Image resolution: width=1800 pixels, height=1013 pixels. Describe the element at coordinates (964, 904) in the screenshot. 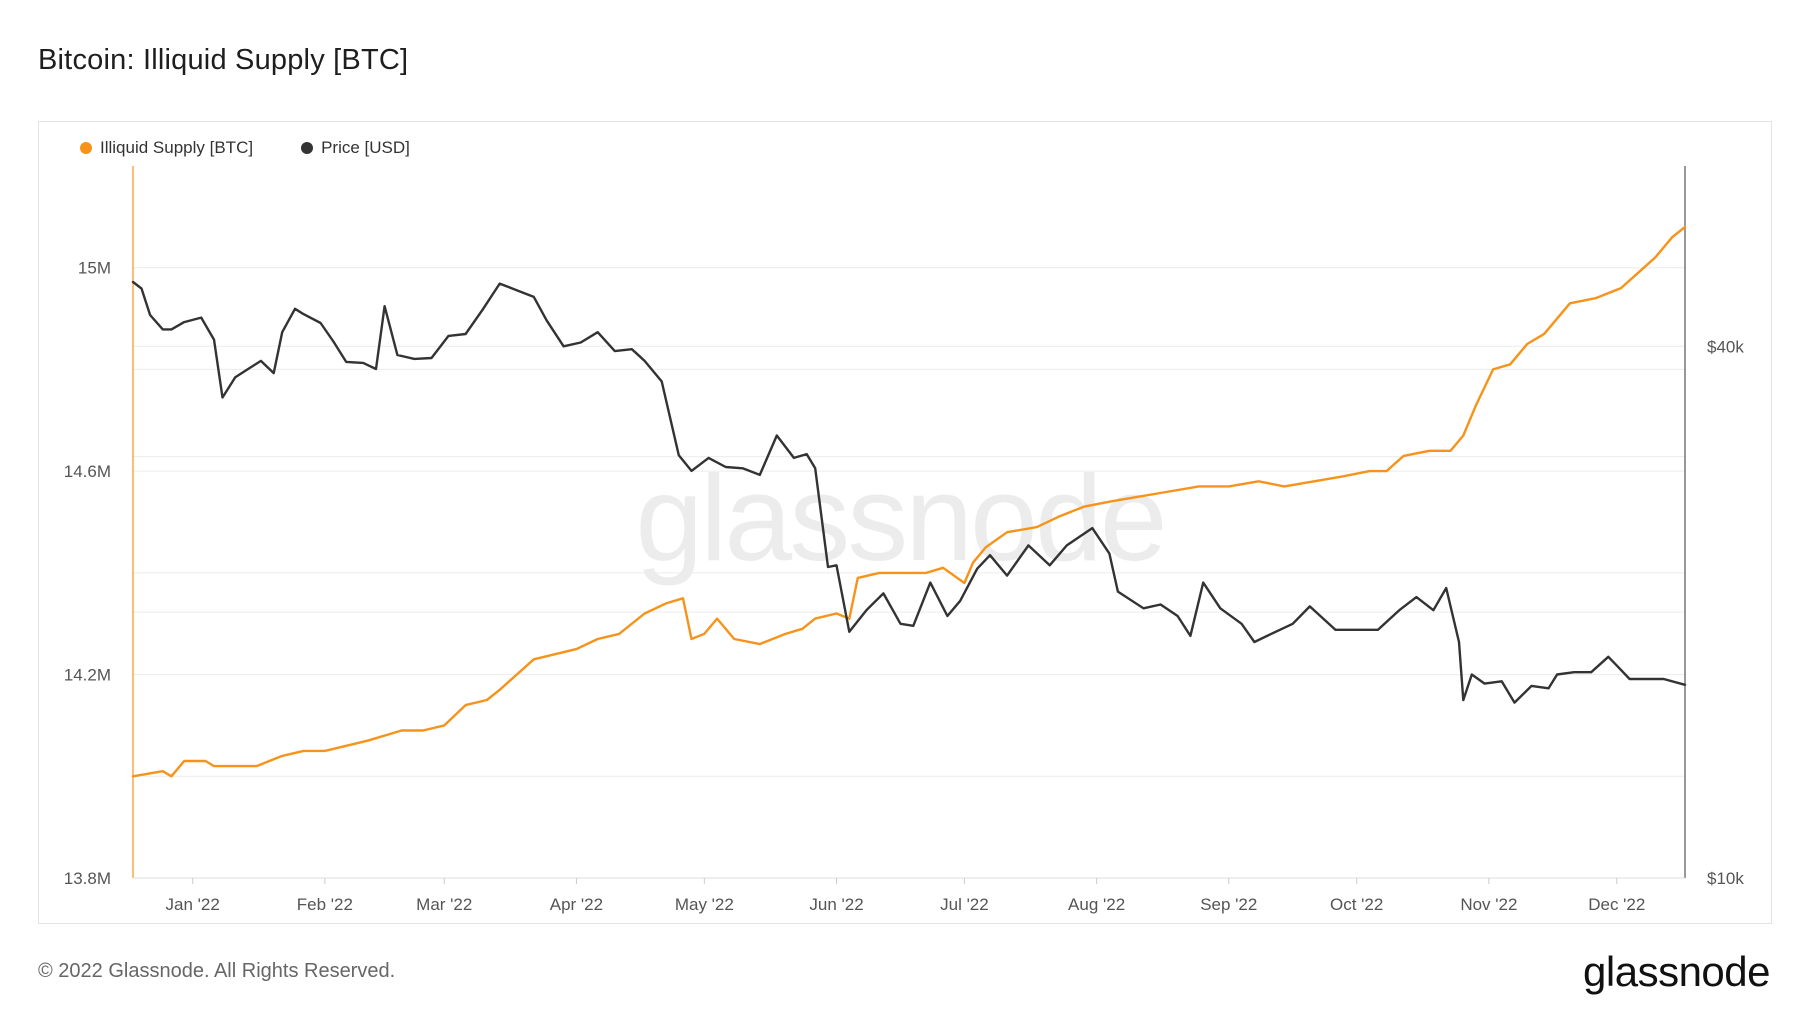

I see `x-axis-tick-label: Jul '22` at that location.